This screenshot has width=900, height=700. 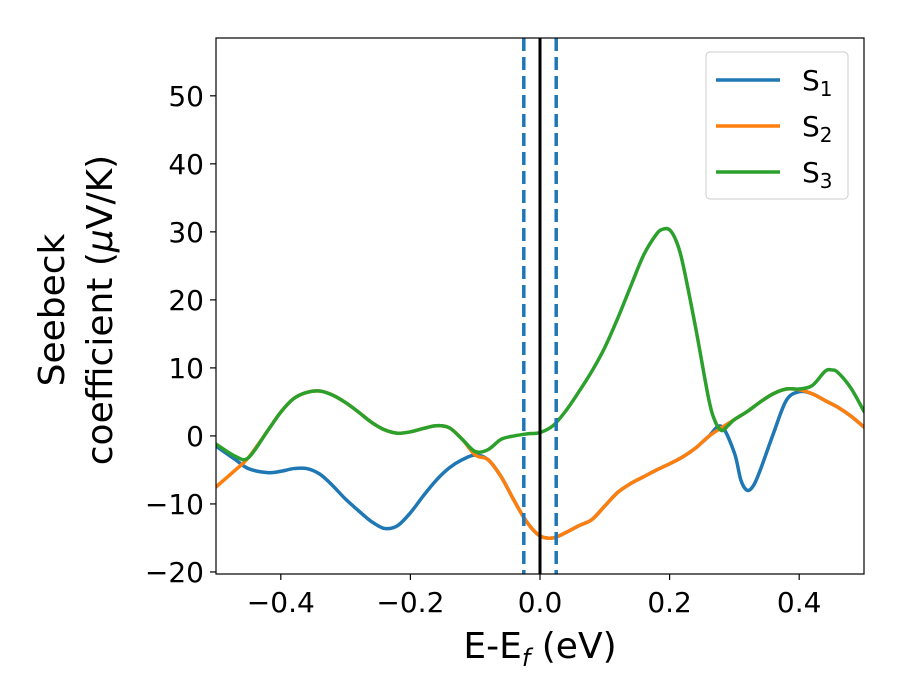 I want to click on y-tick-label: −10, so click(x=174, y=504).